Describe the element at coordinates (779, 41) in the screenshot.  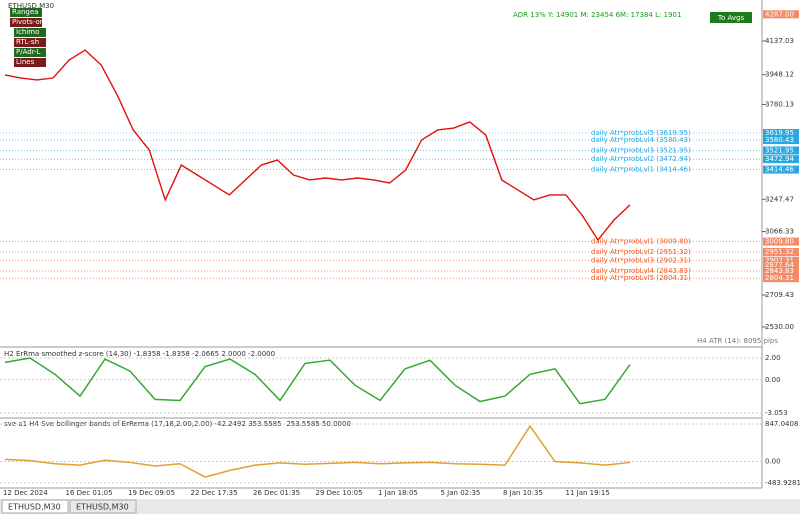
I see `price-label: 4137.03` at that location.